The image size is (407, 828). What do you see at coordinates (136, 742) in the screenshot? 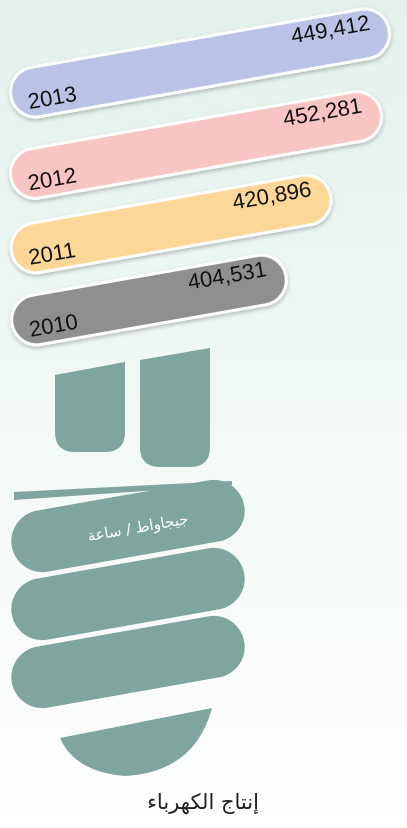
I see `bulb-base` at bounding box center [136, 742].